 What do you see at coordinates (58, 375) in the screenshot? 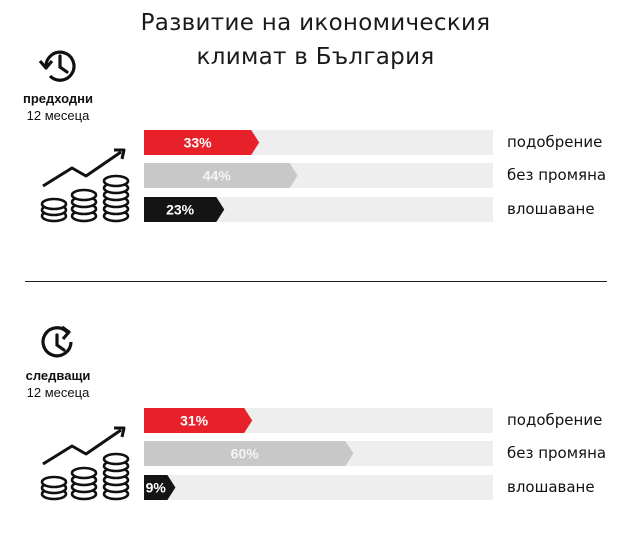
I see `period-line1: следващи` at bounding box center [58, 375].